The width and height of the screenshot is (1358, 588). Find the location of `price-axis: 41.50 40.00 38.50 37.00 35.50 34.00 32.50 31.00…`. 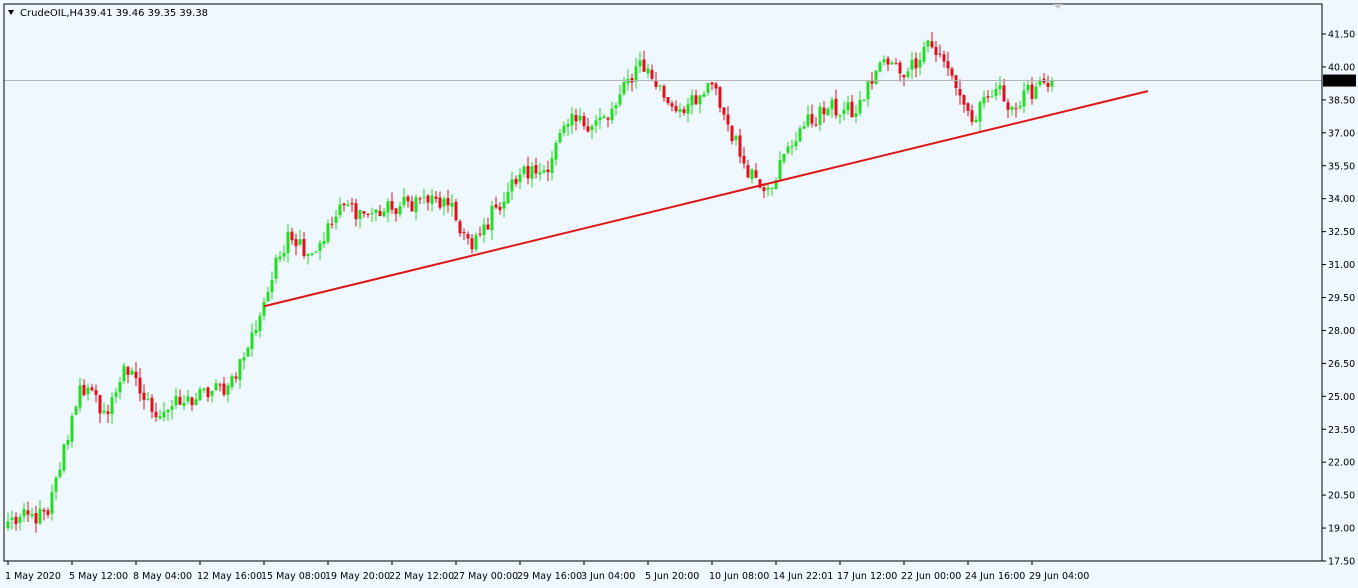

price-axis: 41.50 40.00 38.50 37.00 35.50 34.00 32.50 31.00… is located at coordinates (1338, 299).